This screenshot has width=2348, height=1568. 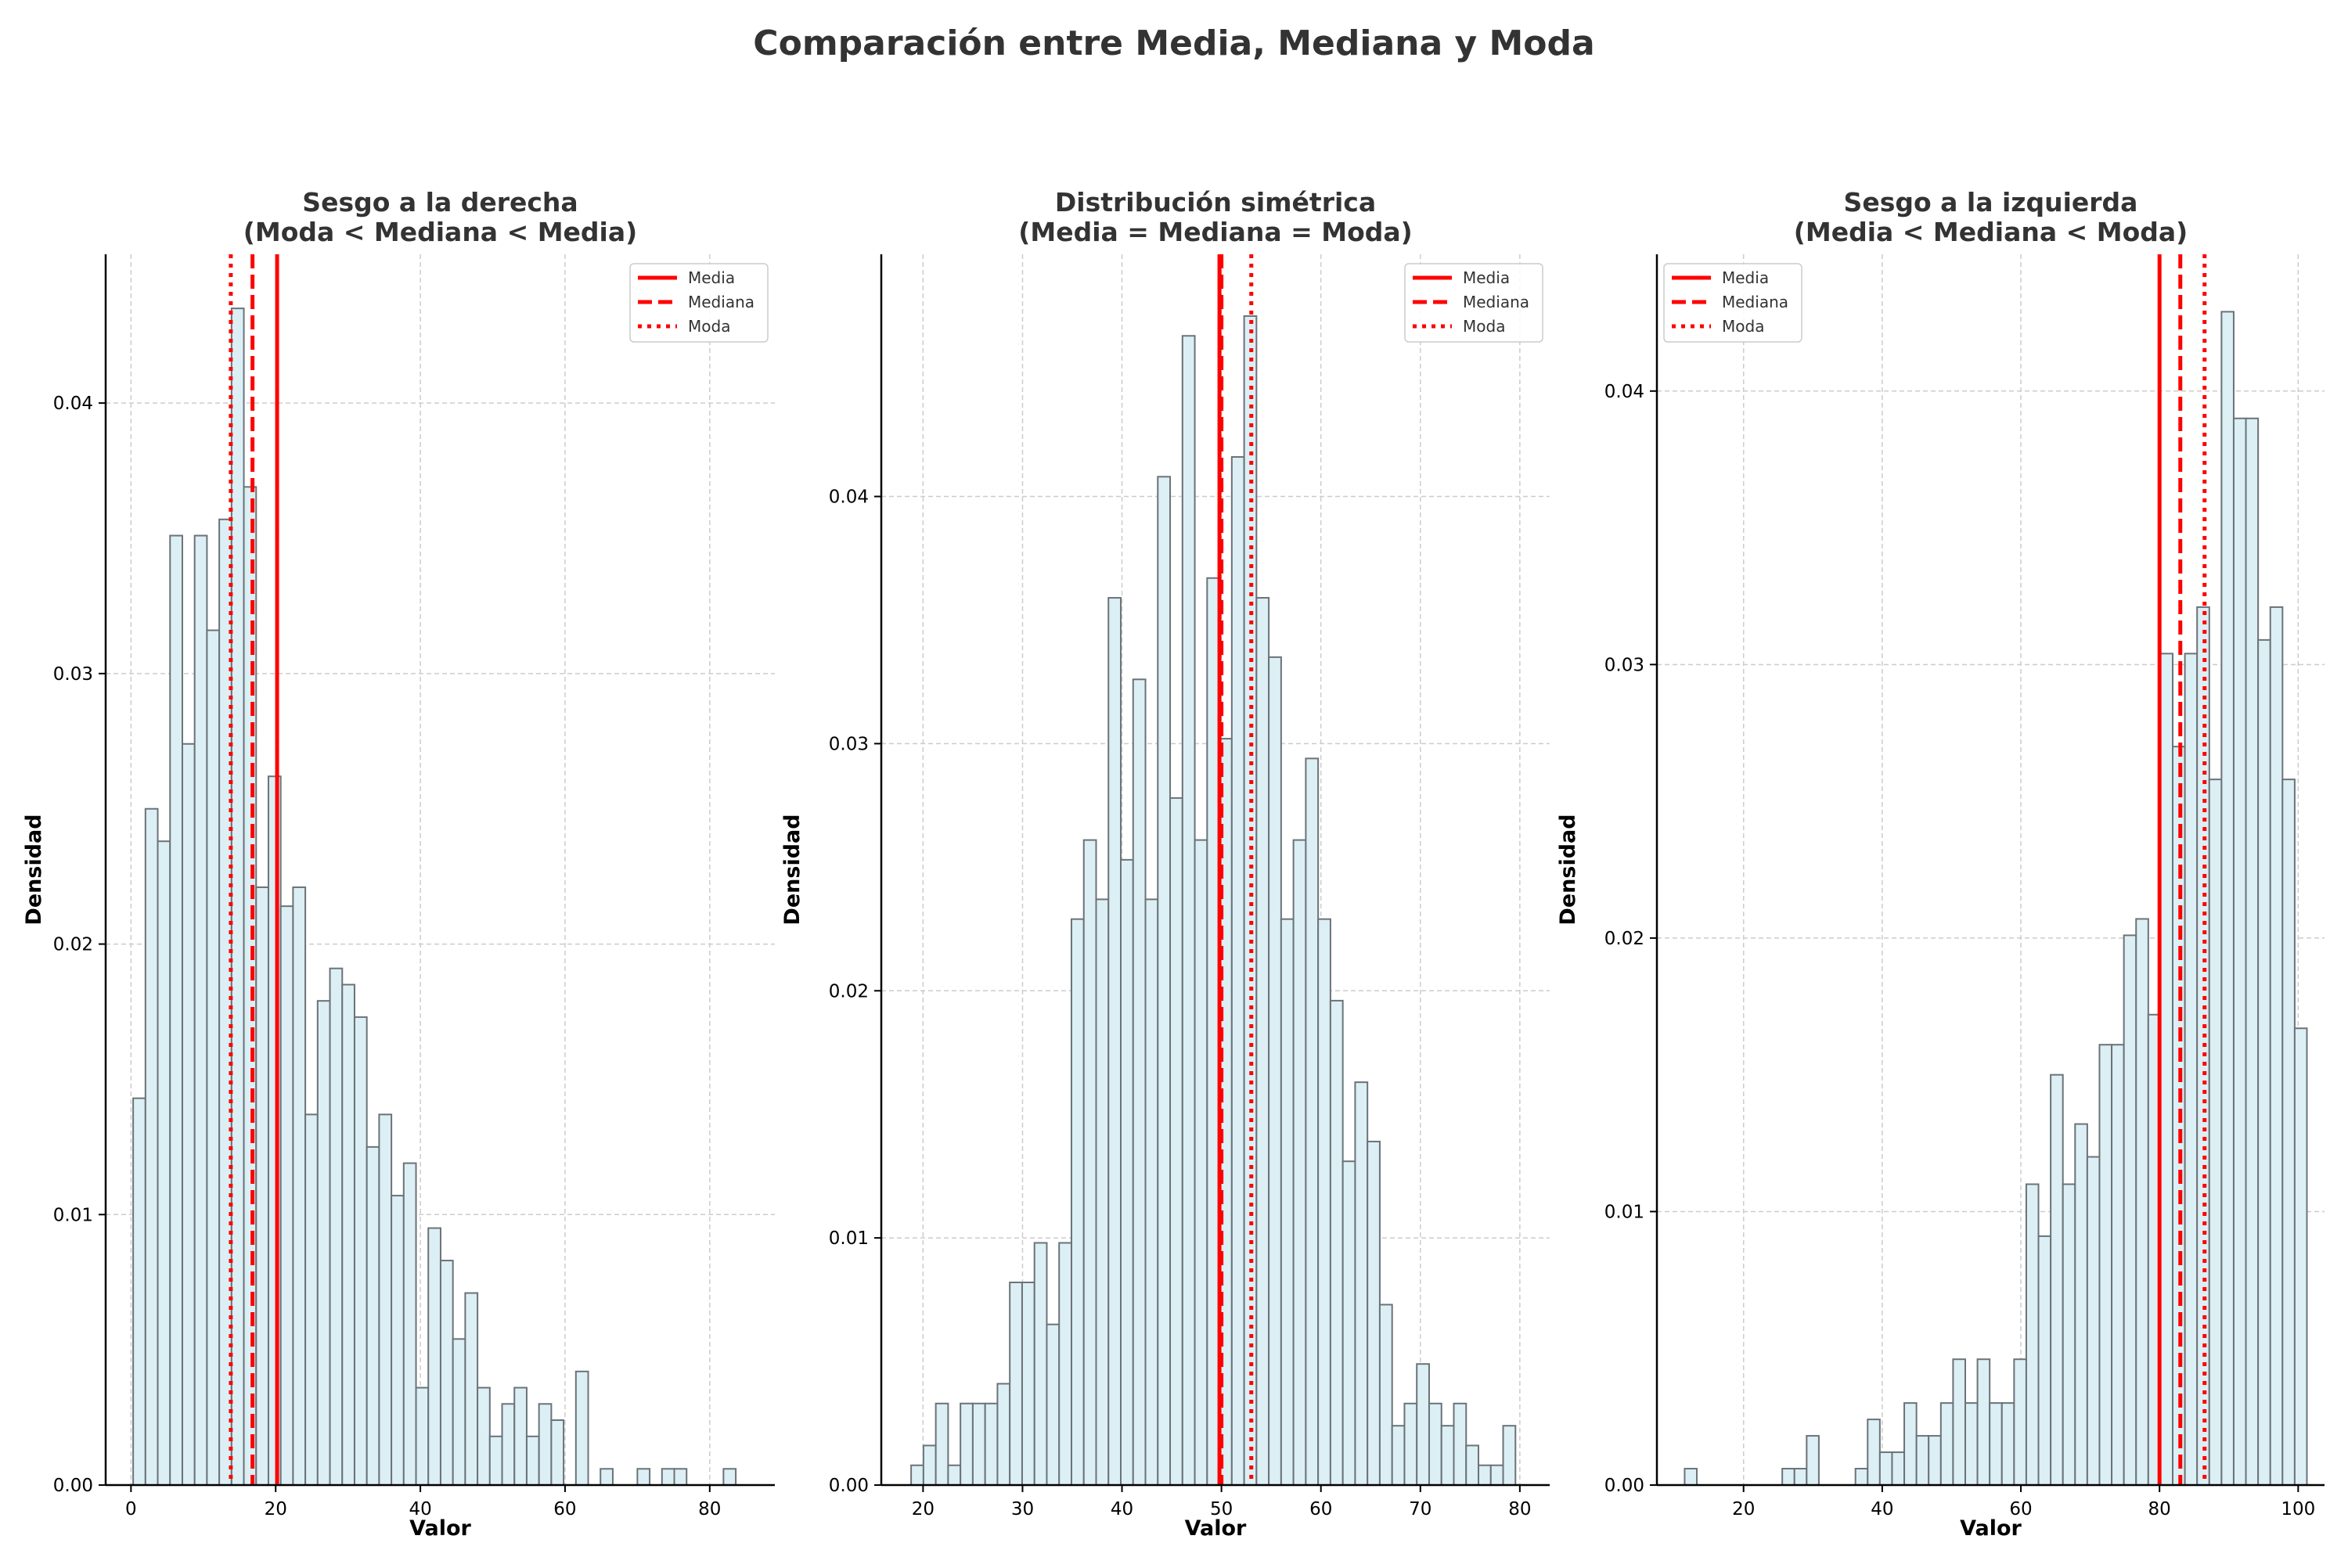 What do you see at coordinates (1320, 1509) in the screenshot?
I see `x-tick-label: 60` at bounding box center [1320, 1509].